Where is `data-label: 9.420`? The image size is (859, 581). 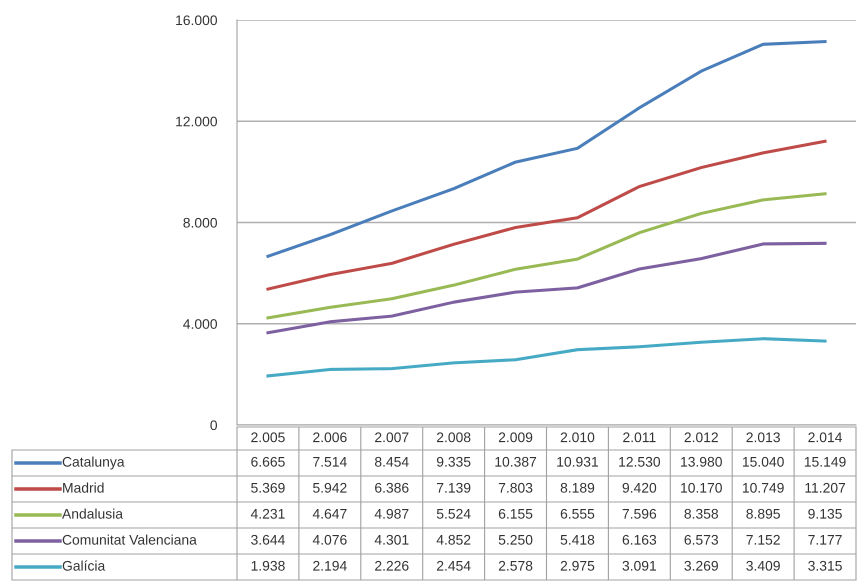
data-label: 9.420 is located at coordinates (639, 487).